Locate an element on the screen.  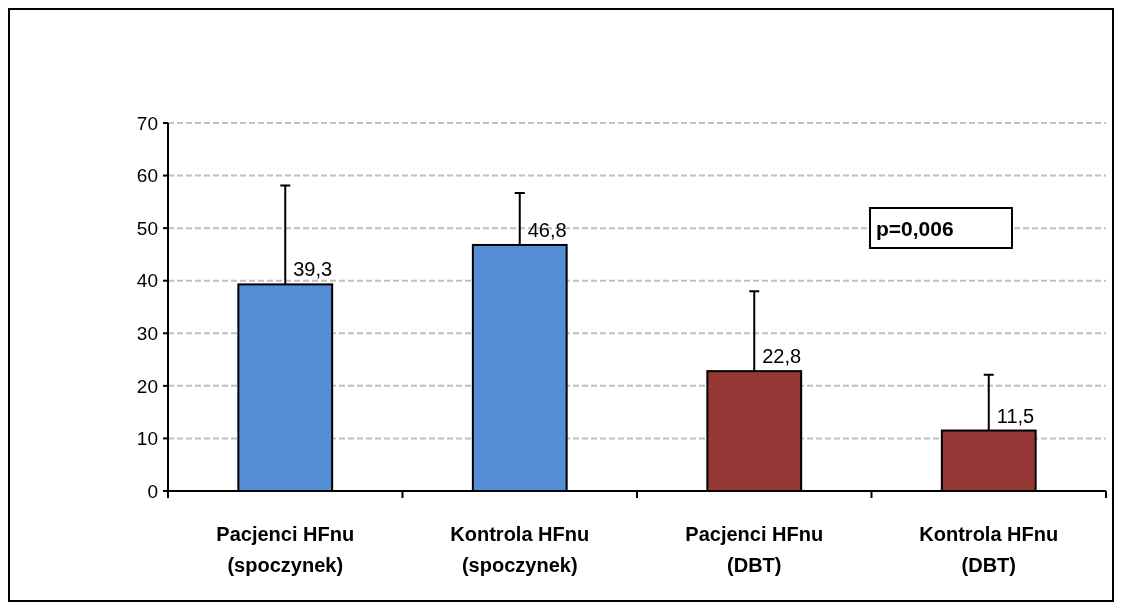
y-tick-label: 40 is located at coordinates (147, 281).